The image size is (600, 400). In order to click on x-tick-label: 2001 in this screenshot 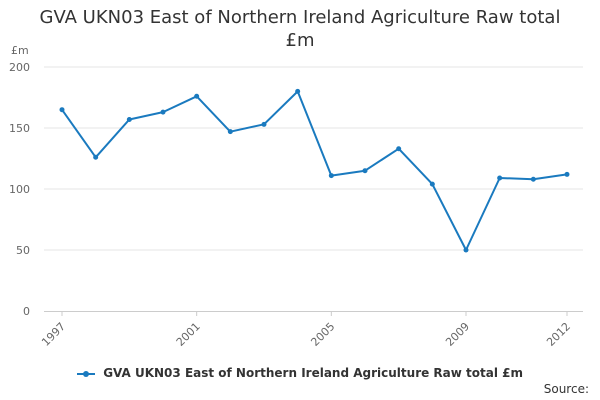, I will do `click(188, 334)`.